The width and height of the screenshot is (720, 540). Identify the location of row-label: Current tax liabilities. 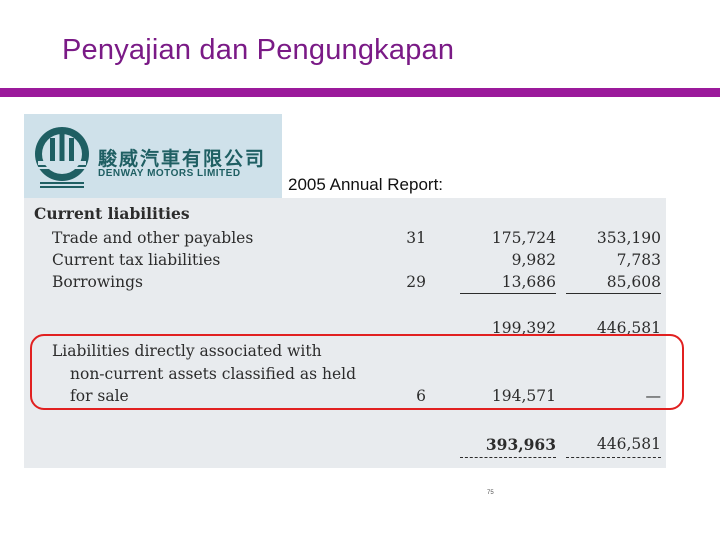
(136, 260).